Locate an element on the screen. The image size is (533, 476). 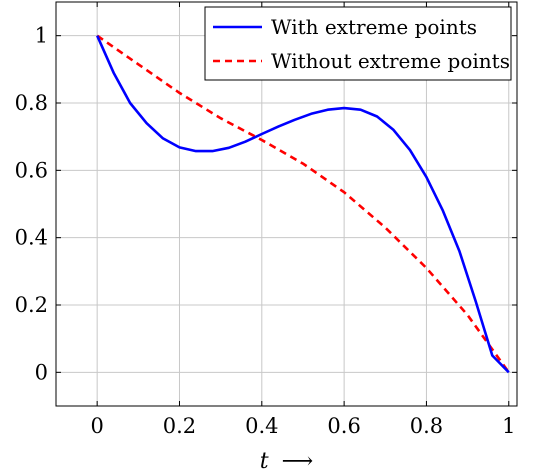
x-axis-label: t ⟶ is located at coordinates (286, 461).